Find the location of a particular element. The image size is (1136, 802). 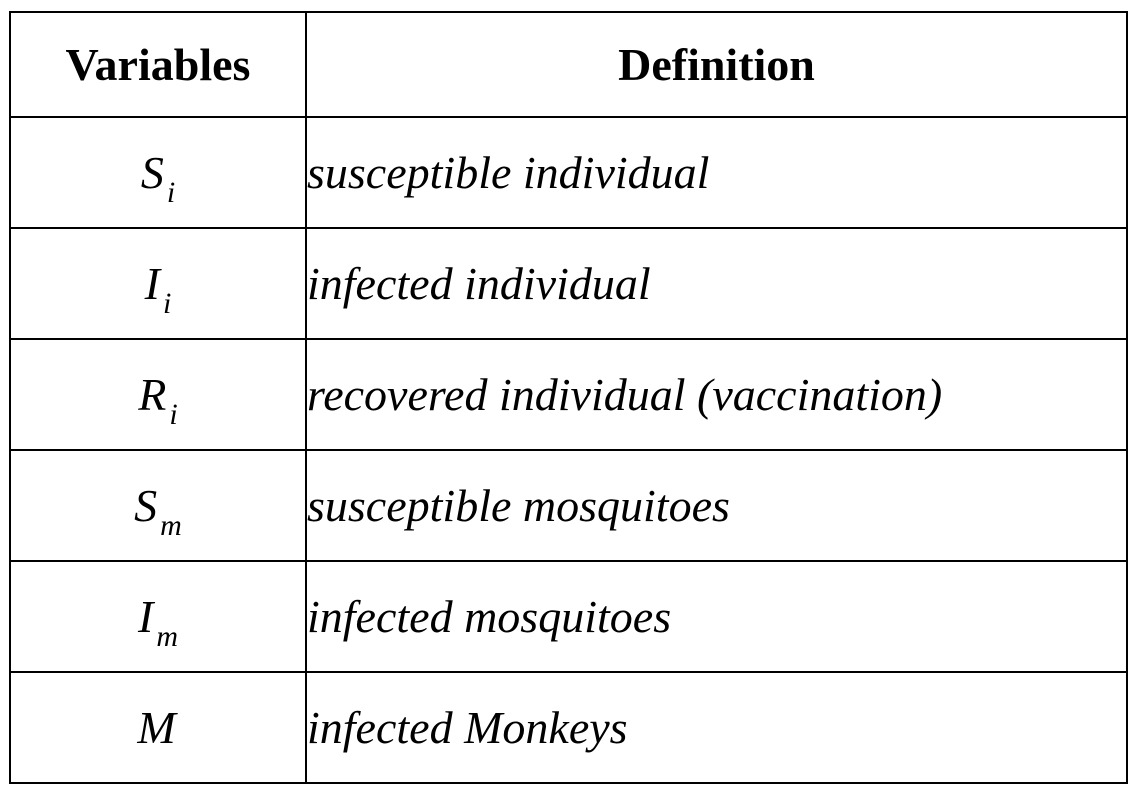

definition-cell: susceptible mosquitoes is located at coordinates (716, 505).